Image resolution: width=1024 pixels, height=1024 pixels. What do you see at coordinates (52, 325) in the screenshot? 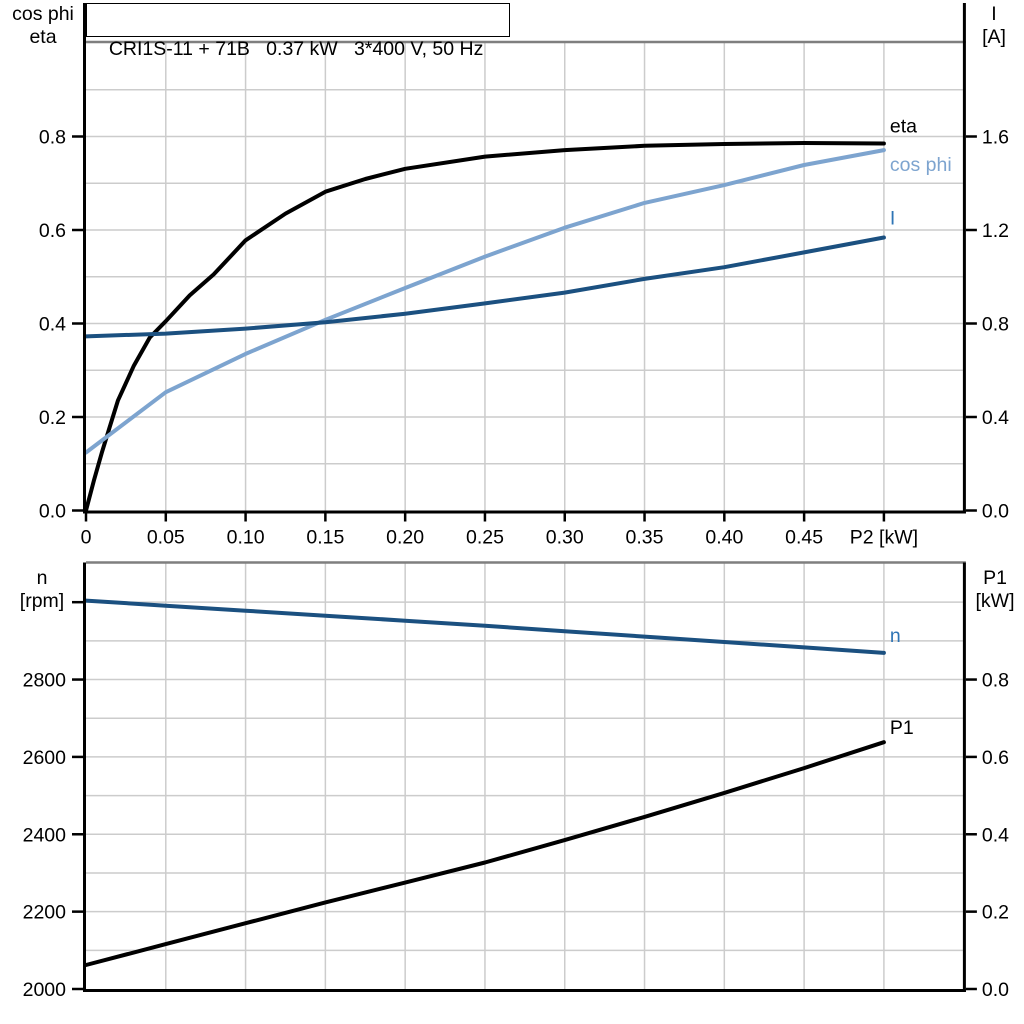
I see `tick-label-left: 0.4` at bounding box center [52, 325].